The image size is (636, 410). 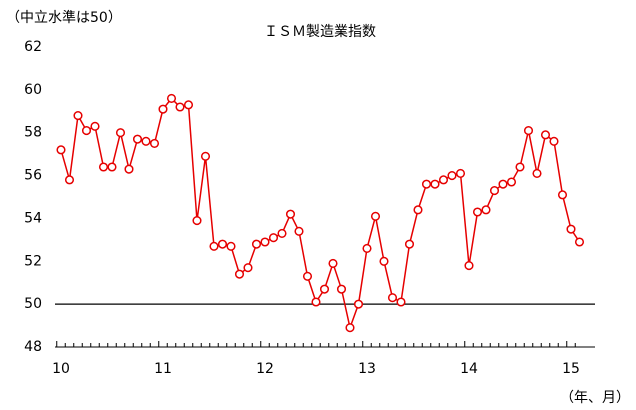 What do you see at coordinates (469, 369) in the screenshot?
I see `x-tick-label: 14` at bounding box center [469, 369].